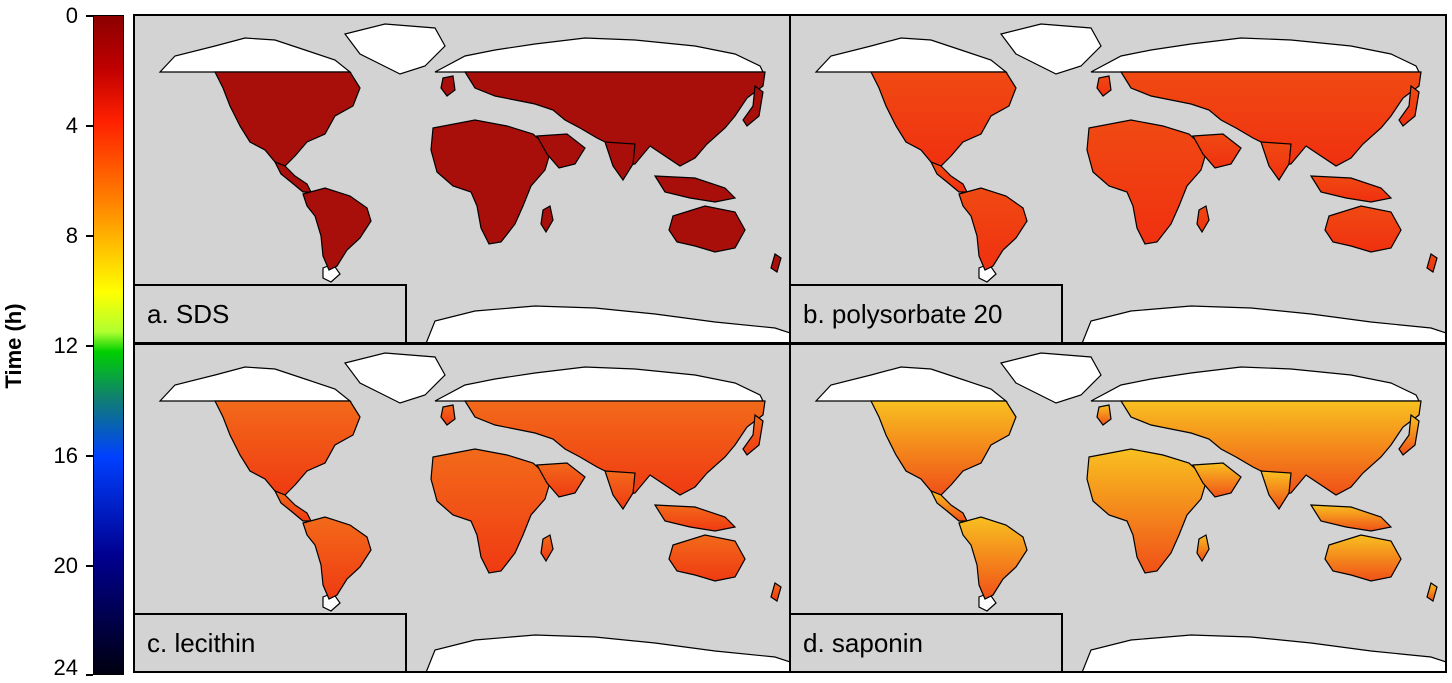 The height and width of the screenshot is (683, 1452). I want to click on colorbar-gradient, so click(108, 345).